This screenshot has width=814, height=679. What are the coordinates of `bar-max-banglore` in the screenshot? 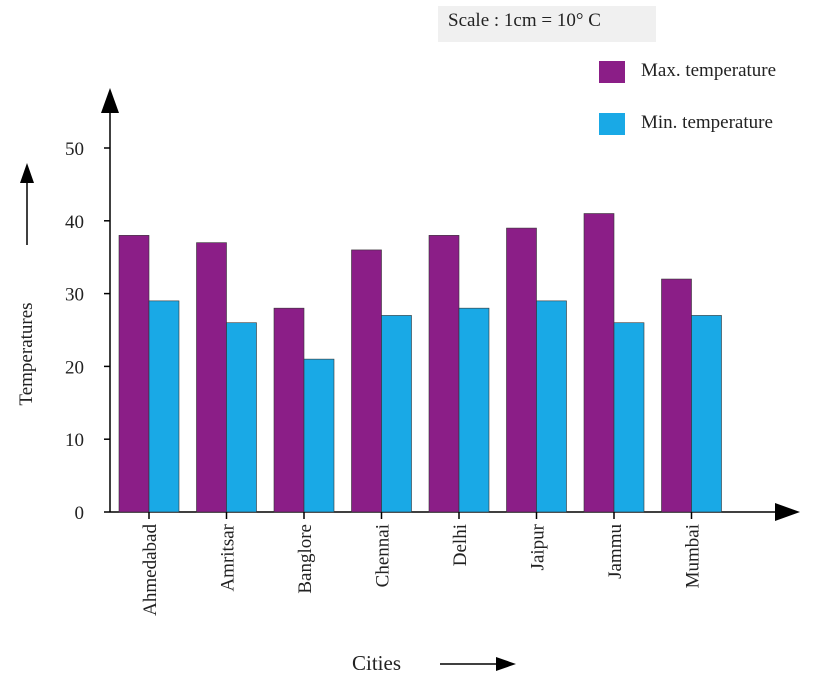 It's located at (289, 410).